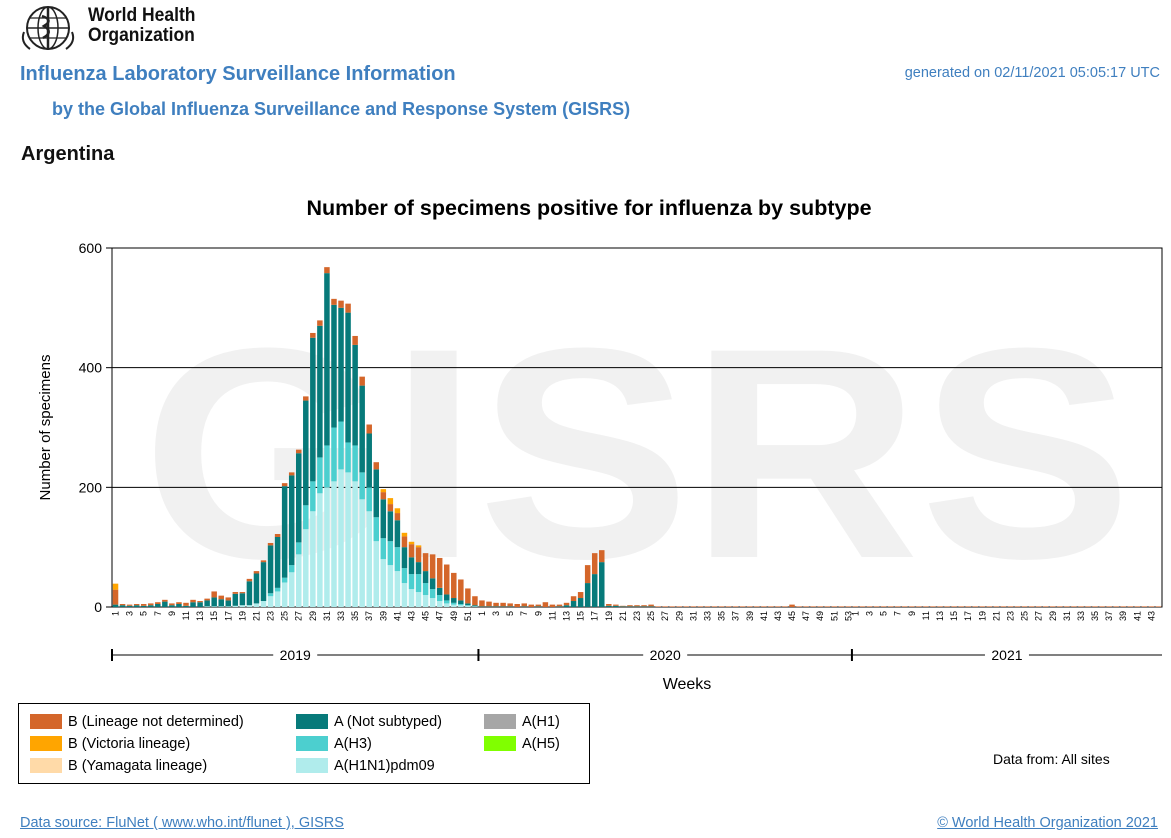  Describe the element at coordinates (1047, 823) in the screenshot. I see `copyright-link: © World Health Organization 2021` at that location.